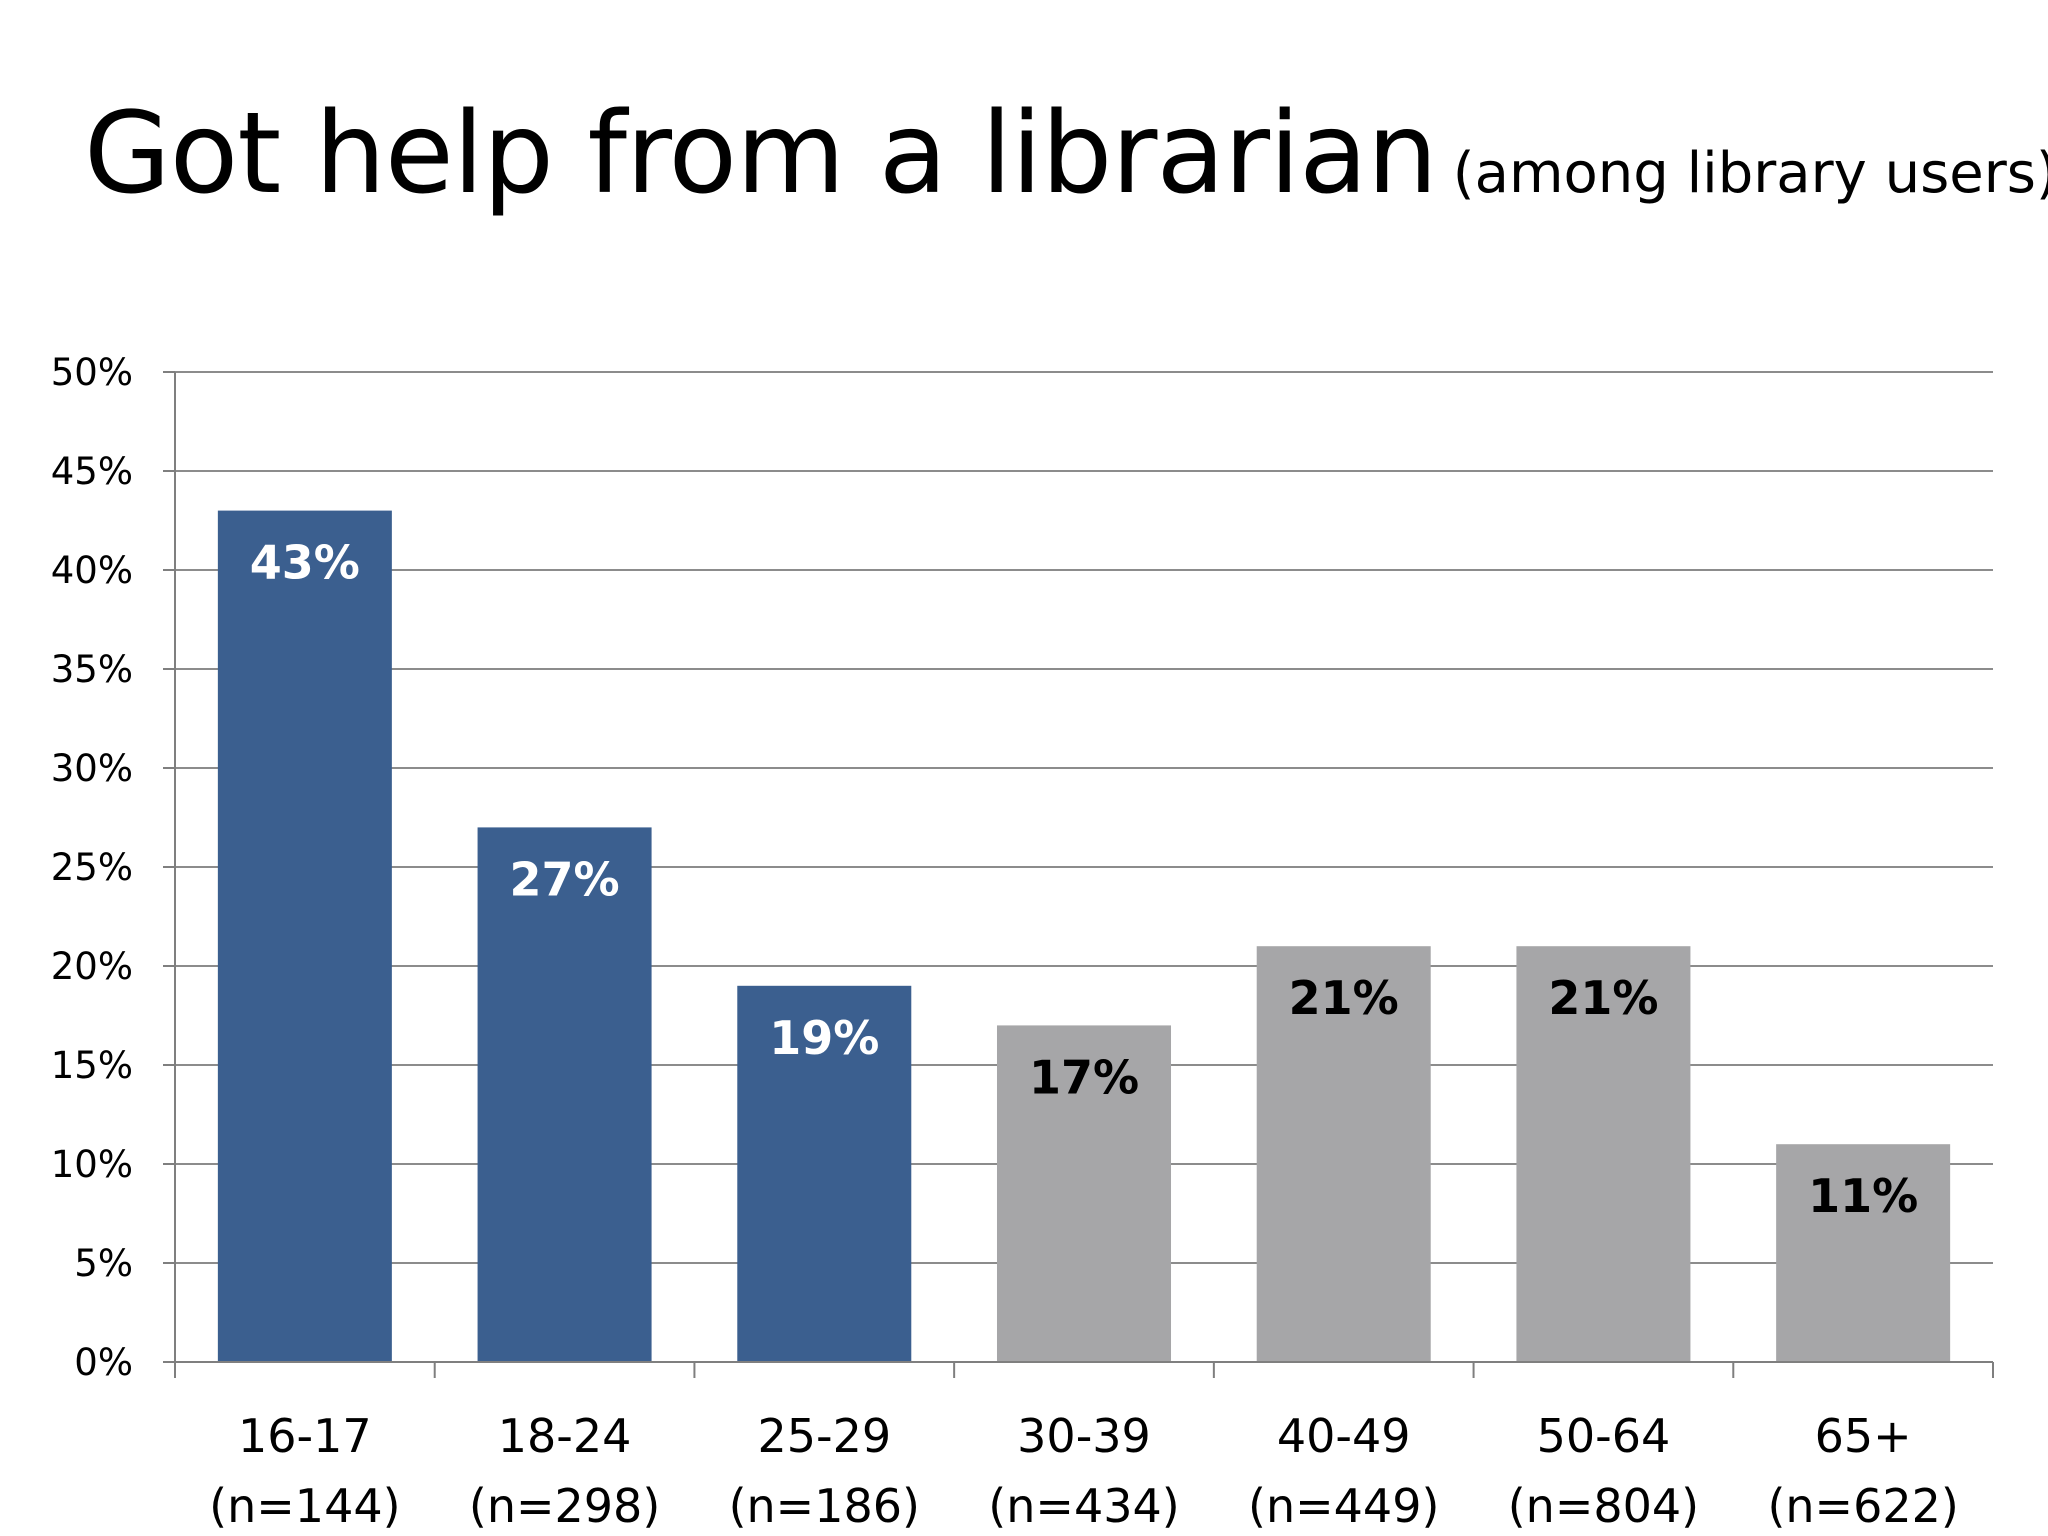  Describe the element at coordinates (761, 154) in the screenshot. I see `chart-title-main: Got help from a librarian` at that location.